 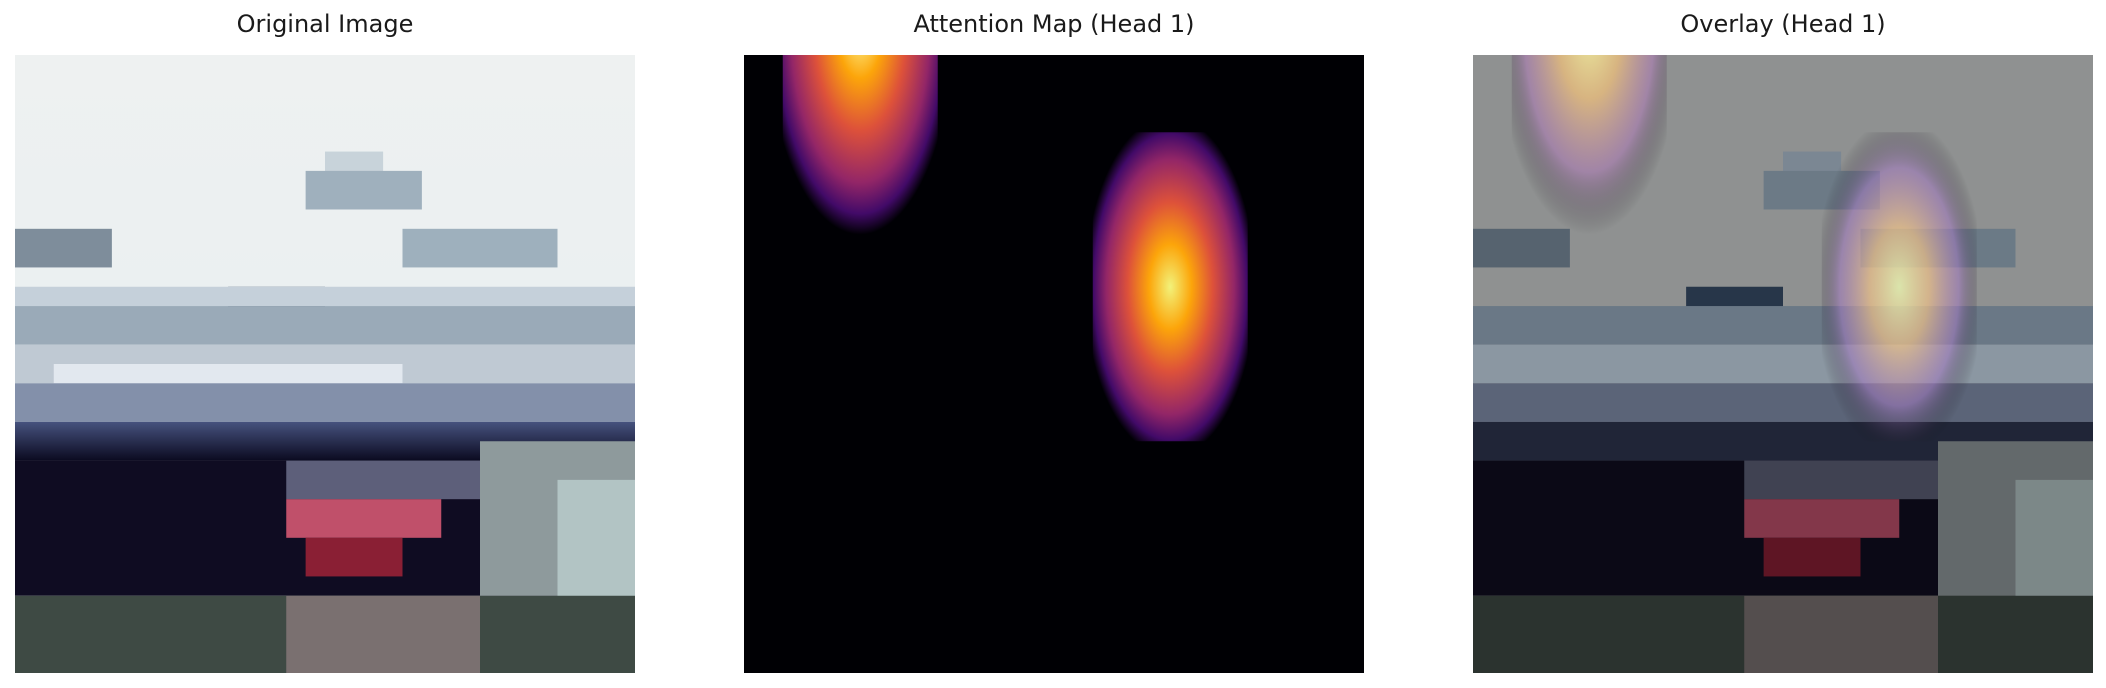 I want to click on panel-title-attention: Attention Map (Head 1), so click(x=1054, y=24).